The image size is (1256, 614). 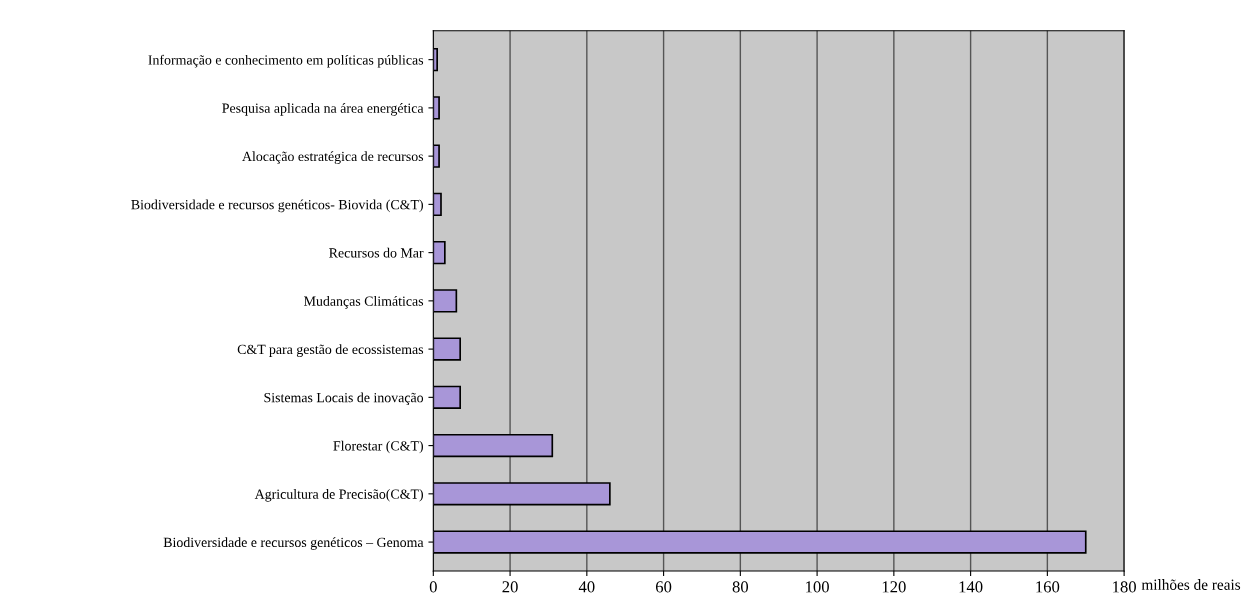 I want to click on y-tick-label: Alocação estratégica de recursos, so click(x=333, y=157).